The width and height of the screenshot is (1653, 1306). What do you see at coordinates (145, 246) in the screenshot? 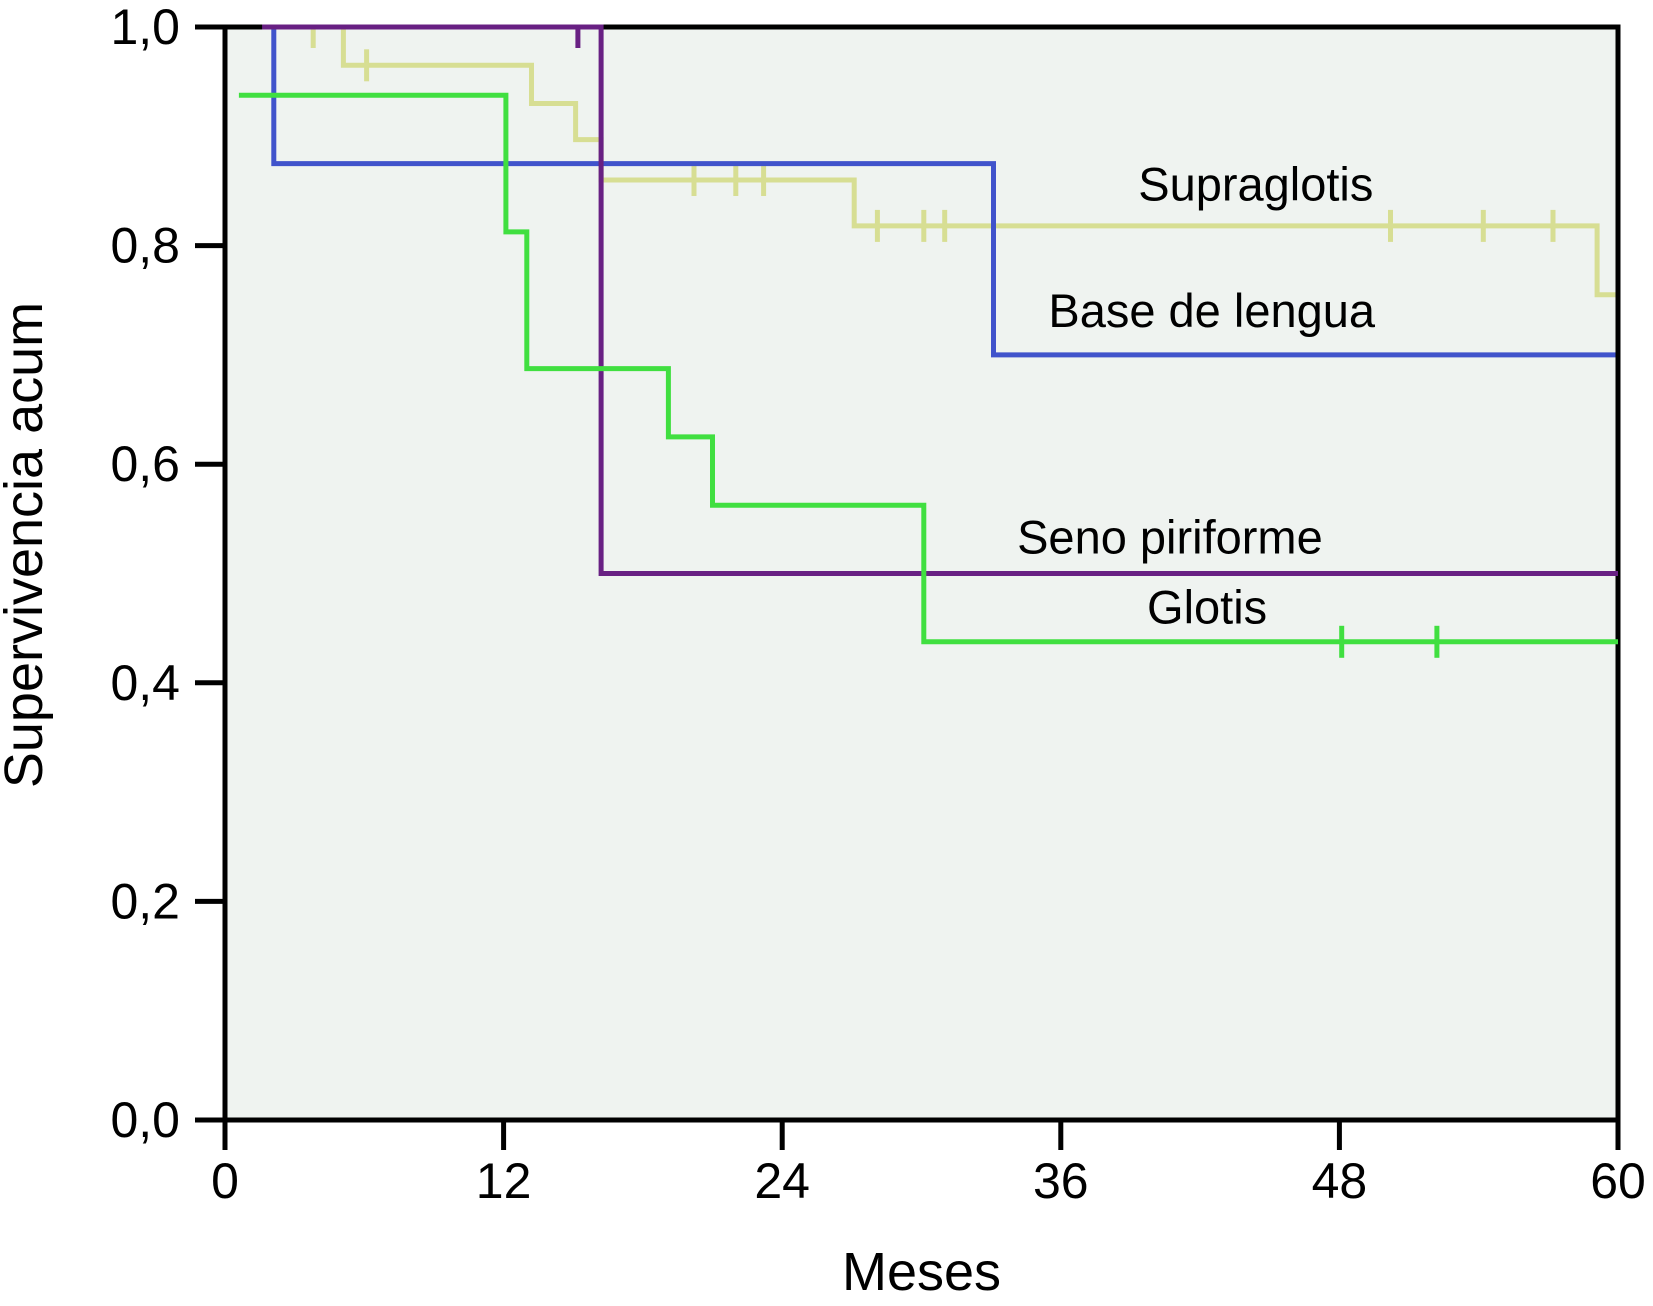
I see `y-axis-tick-label: 0,8` at bounding box center [145, 246].